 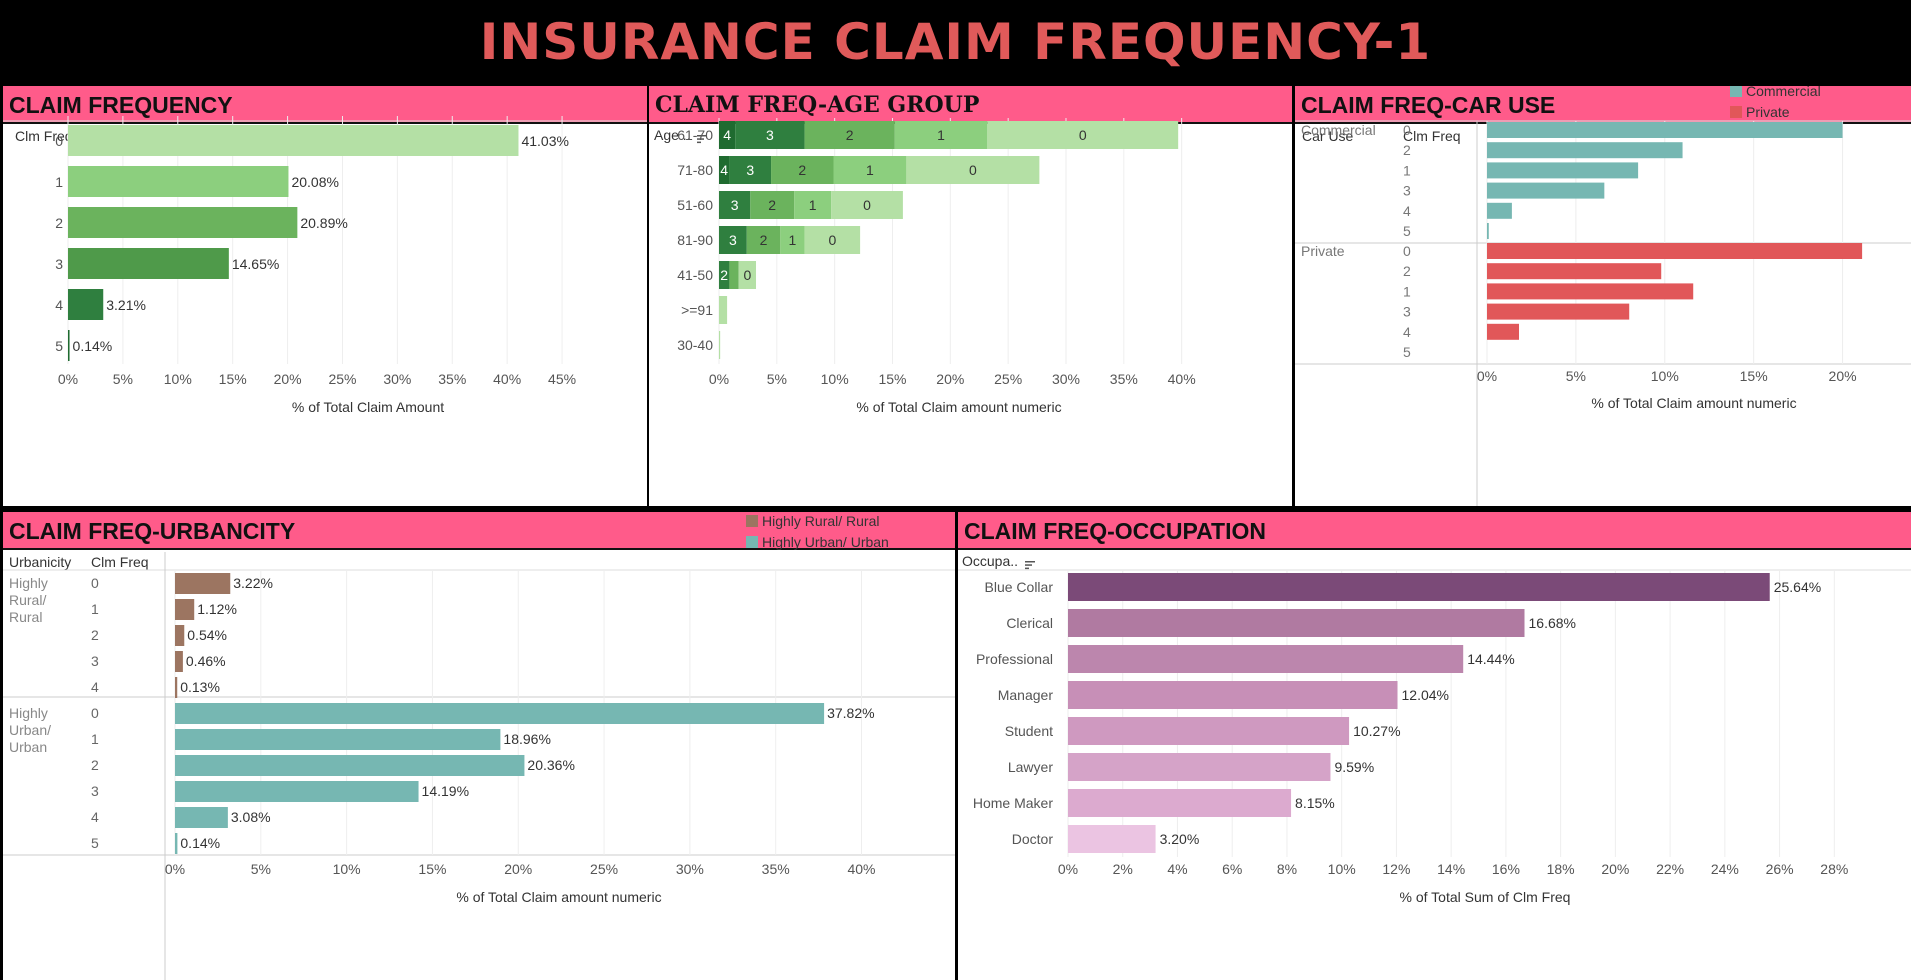 What do you see at coordinates (1485, 897) in the screenshot?
I see `x-axis-title: % of Total Sum of Clm Freq` at bounding box center [1485, 897].